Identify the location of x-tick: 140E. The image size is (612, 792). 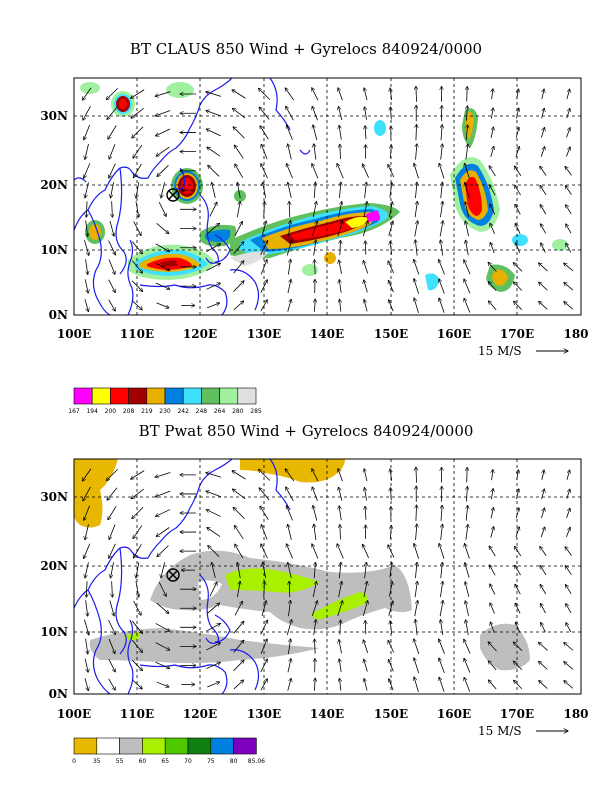
(327, 334).